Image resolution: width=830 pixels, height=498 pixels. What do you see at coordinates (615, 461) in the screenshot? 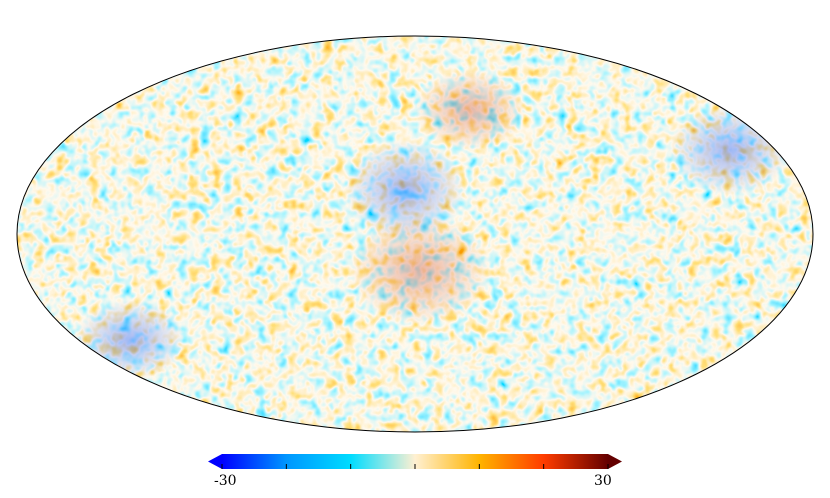
I see `colorbar-extend-high` at bounding box center [615, 461].